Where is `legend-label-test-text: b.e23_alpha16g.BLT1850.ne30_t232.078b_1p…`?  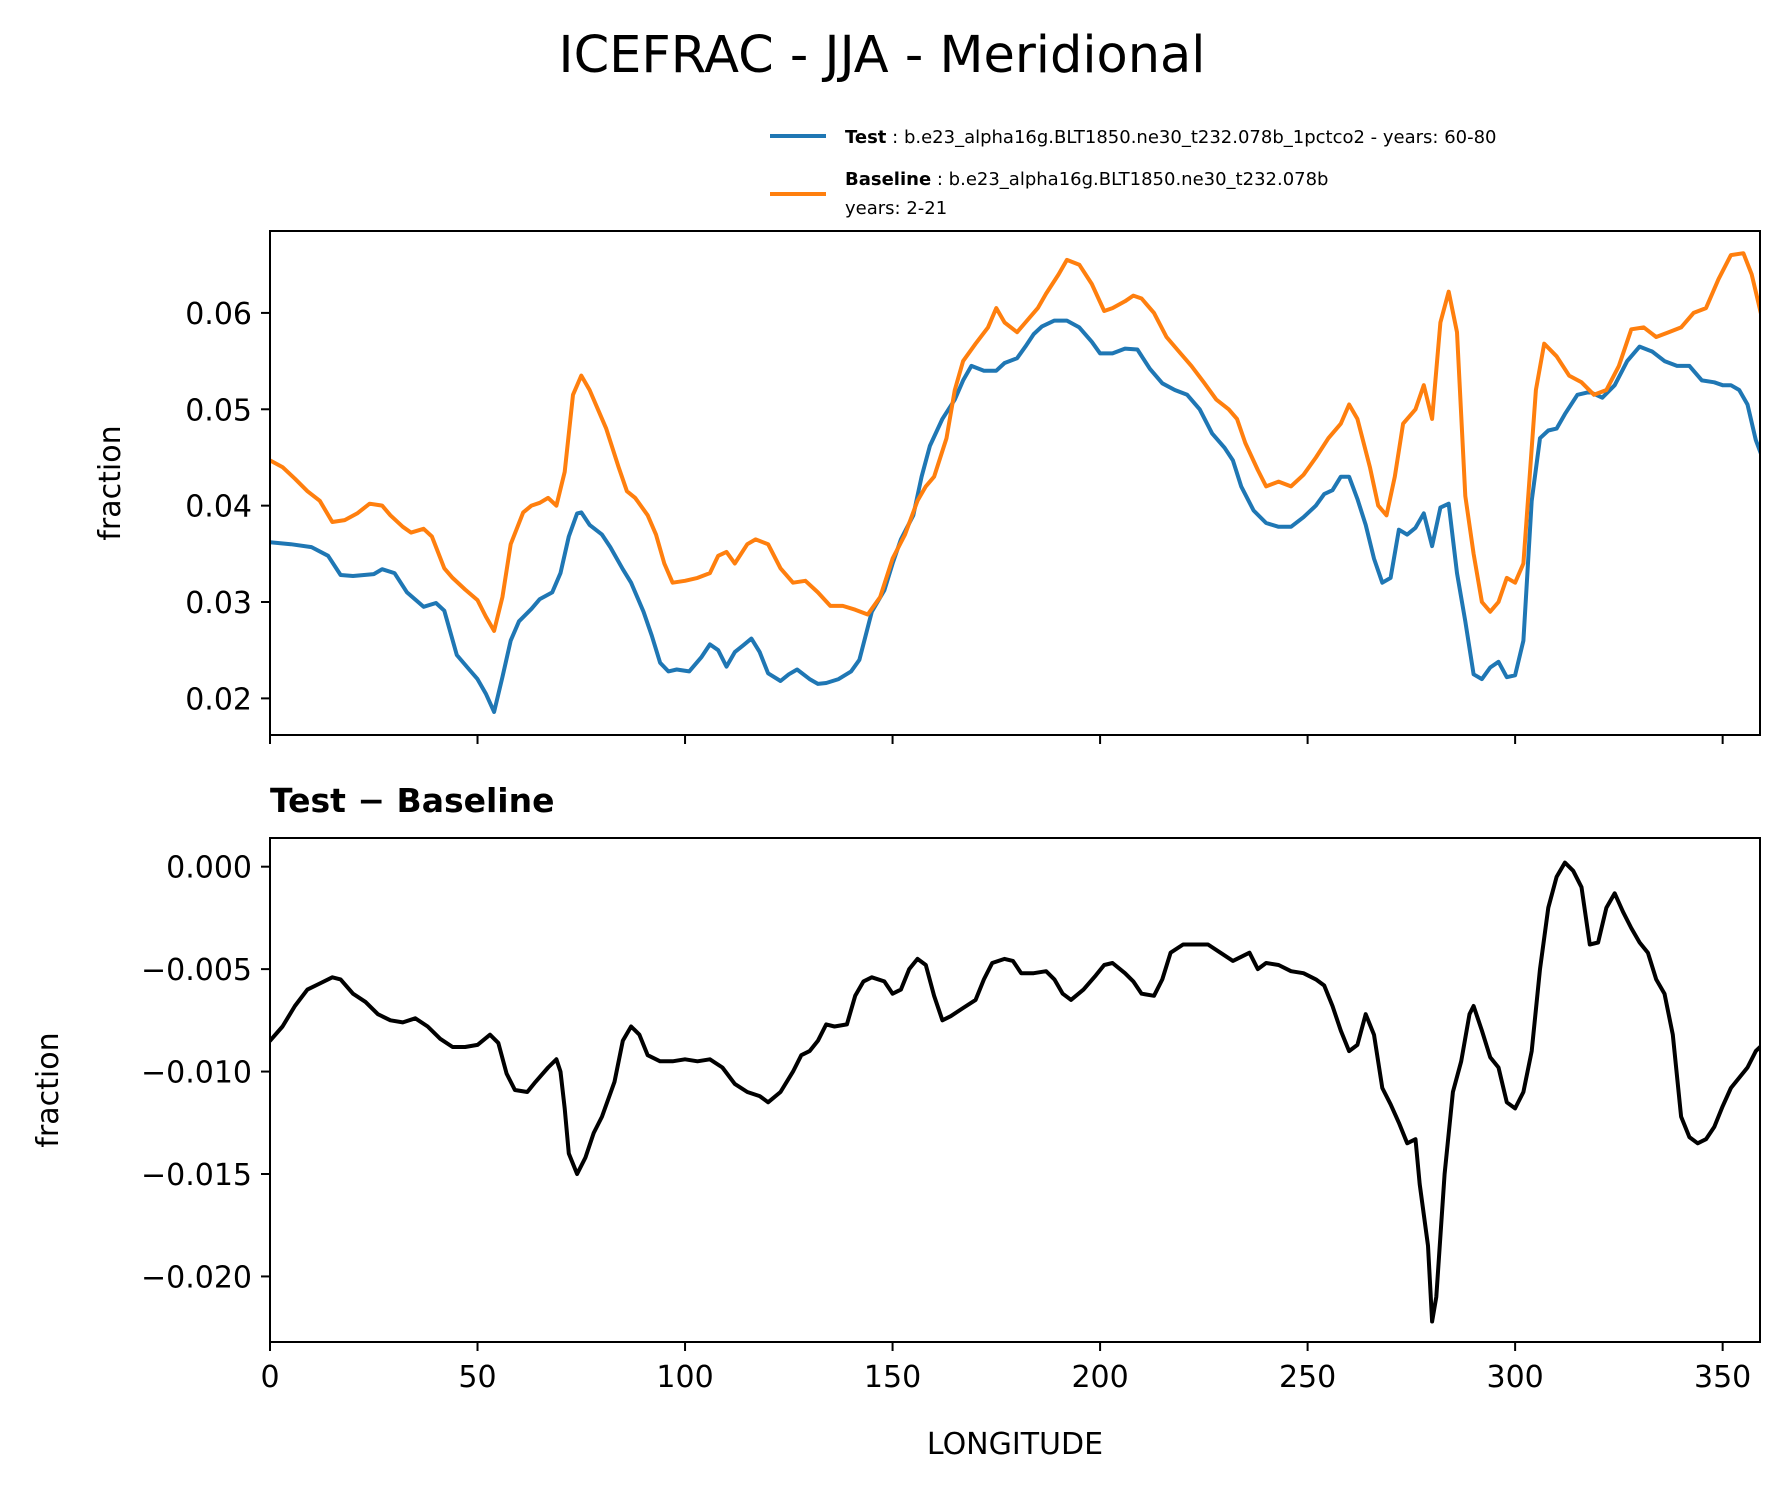 legend-label-test-text: b.e23_alpha16g.BLT1850.ne30_t232.078b_1p… is located at coordinates (1200, 137).